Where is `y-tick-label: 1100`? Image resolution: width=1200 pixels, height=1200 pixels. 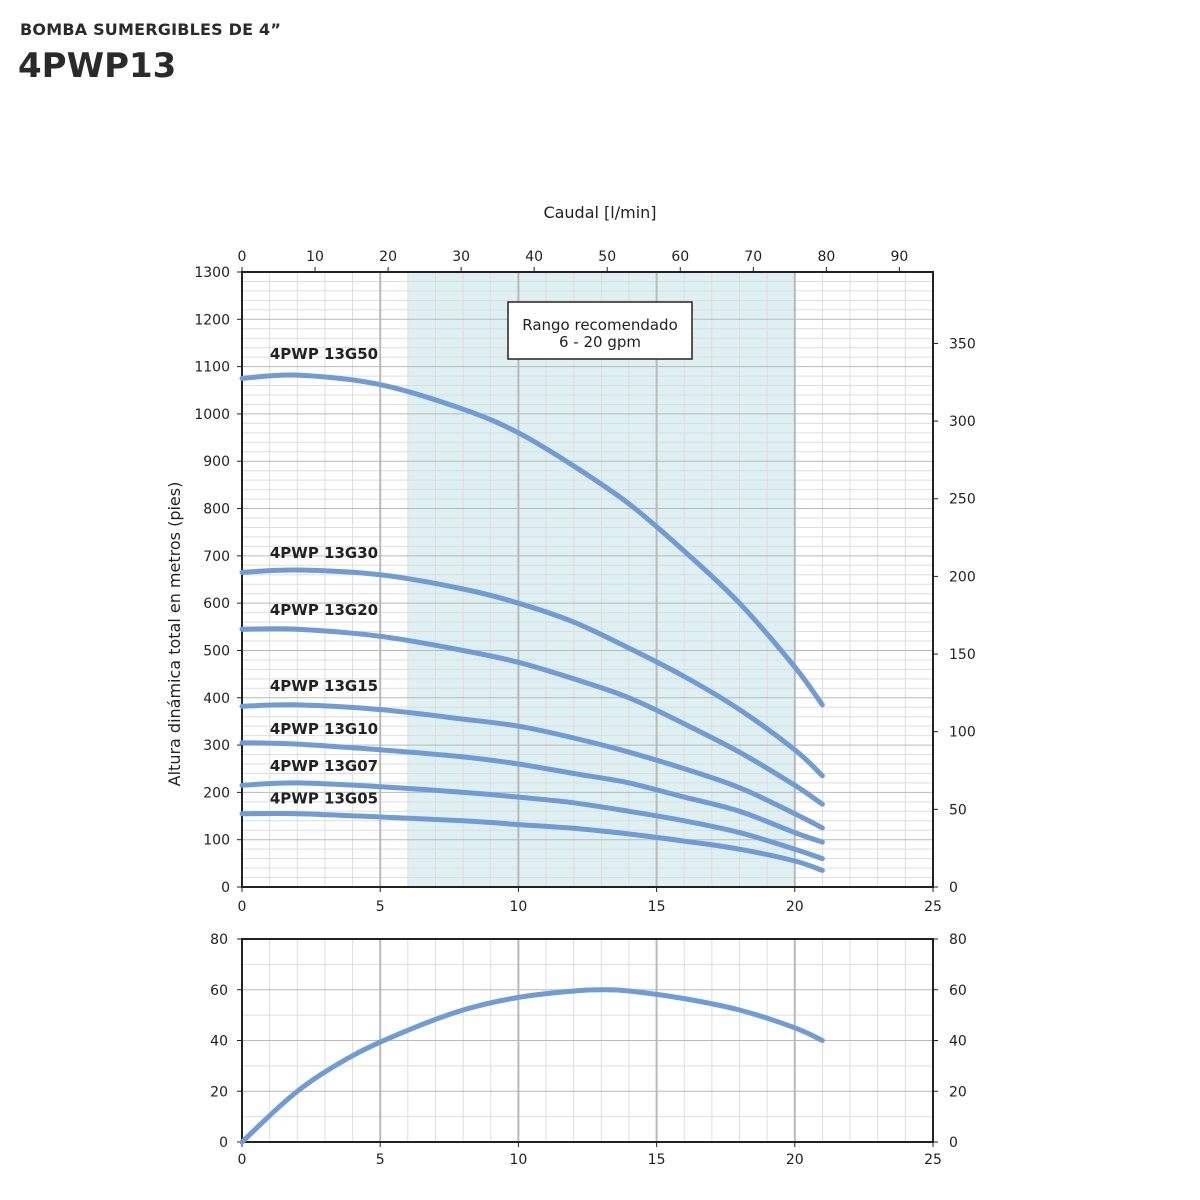 y-tick-label: 1100 is located at coordinates (212, 368).